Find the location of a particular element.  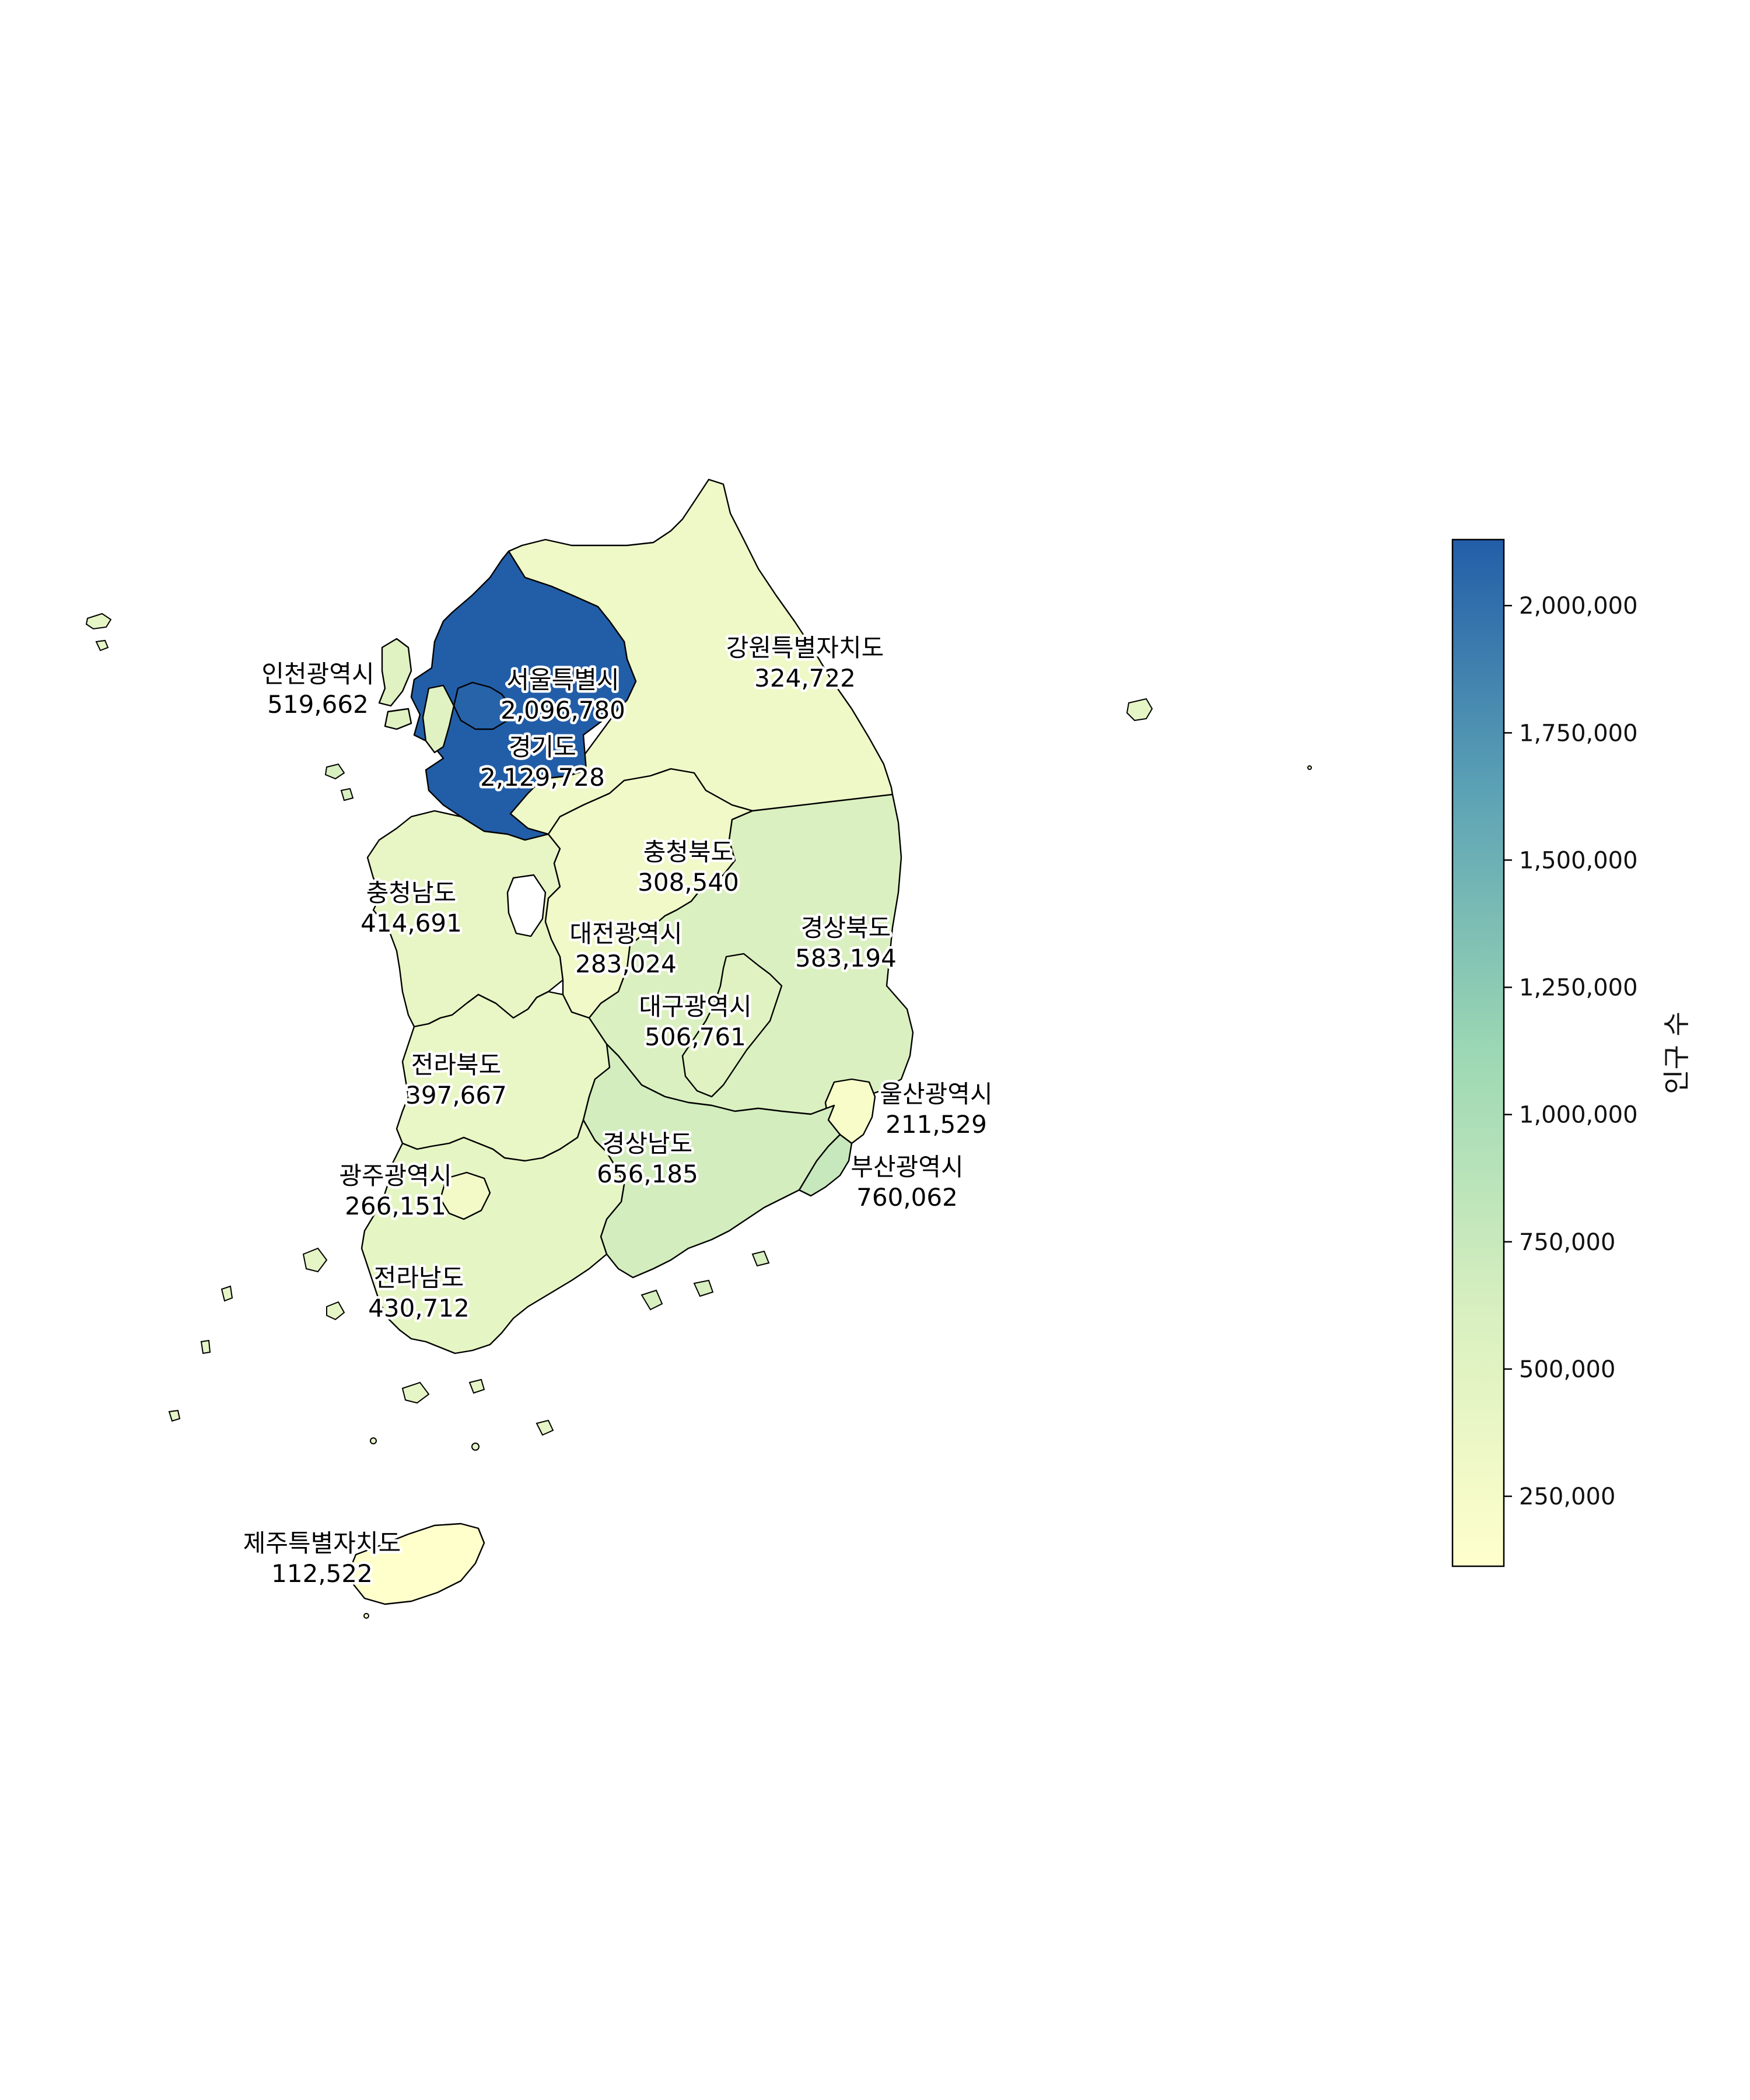

island-ulleungdo is located at coordinates (1139, 710).